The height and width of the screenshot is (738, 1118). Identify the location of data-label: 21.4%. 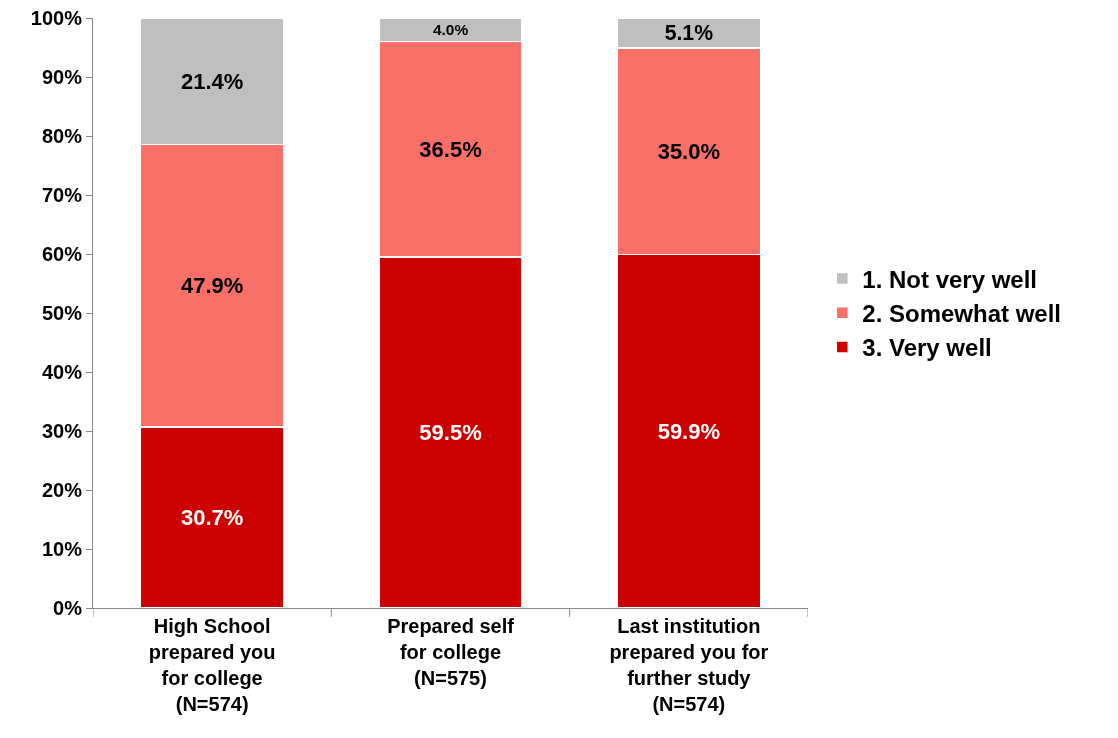
(212, 81).